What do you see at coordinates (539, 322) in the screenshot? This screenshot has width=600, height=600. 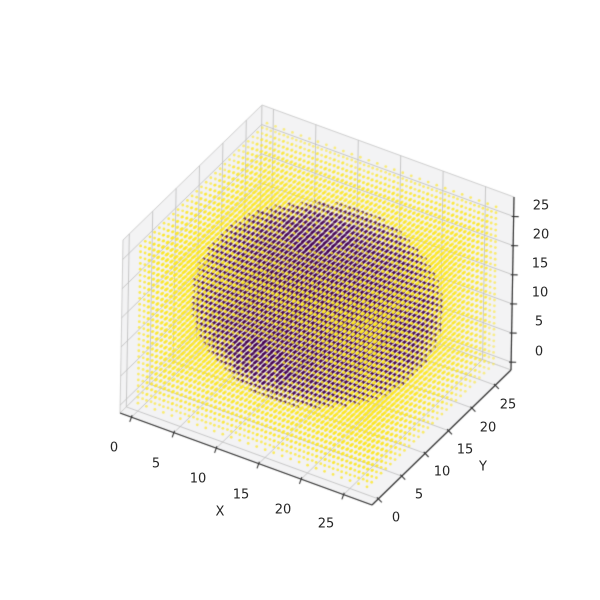 I see `z-tick-label-5: 5` at bounding box center [539, 322].